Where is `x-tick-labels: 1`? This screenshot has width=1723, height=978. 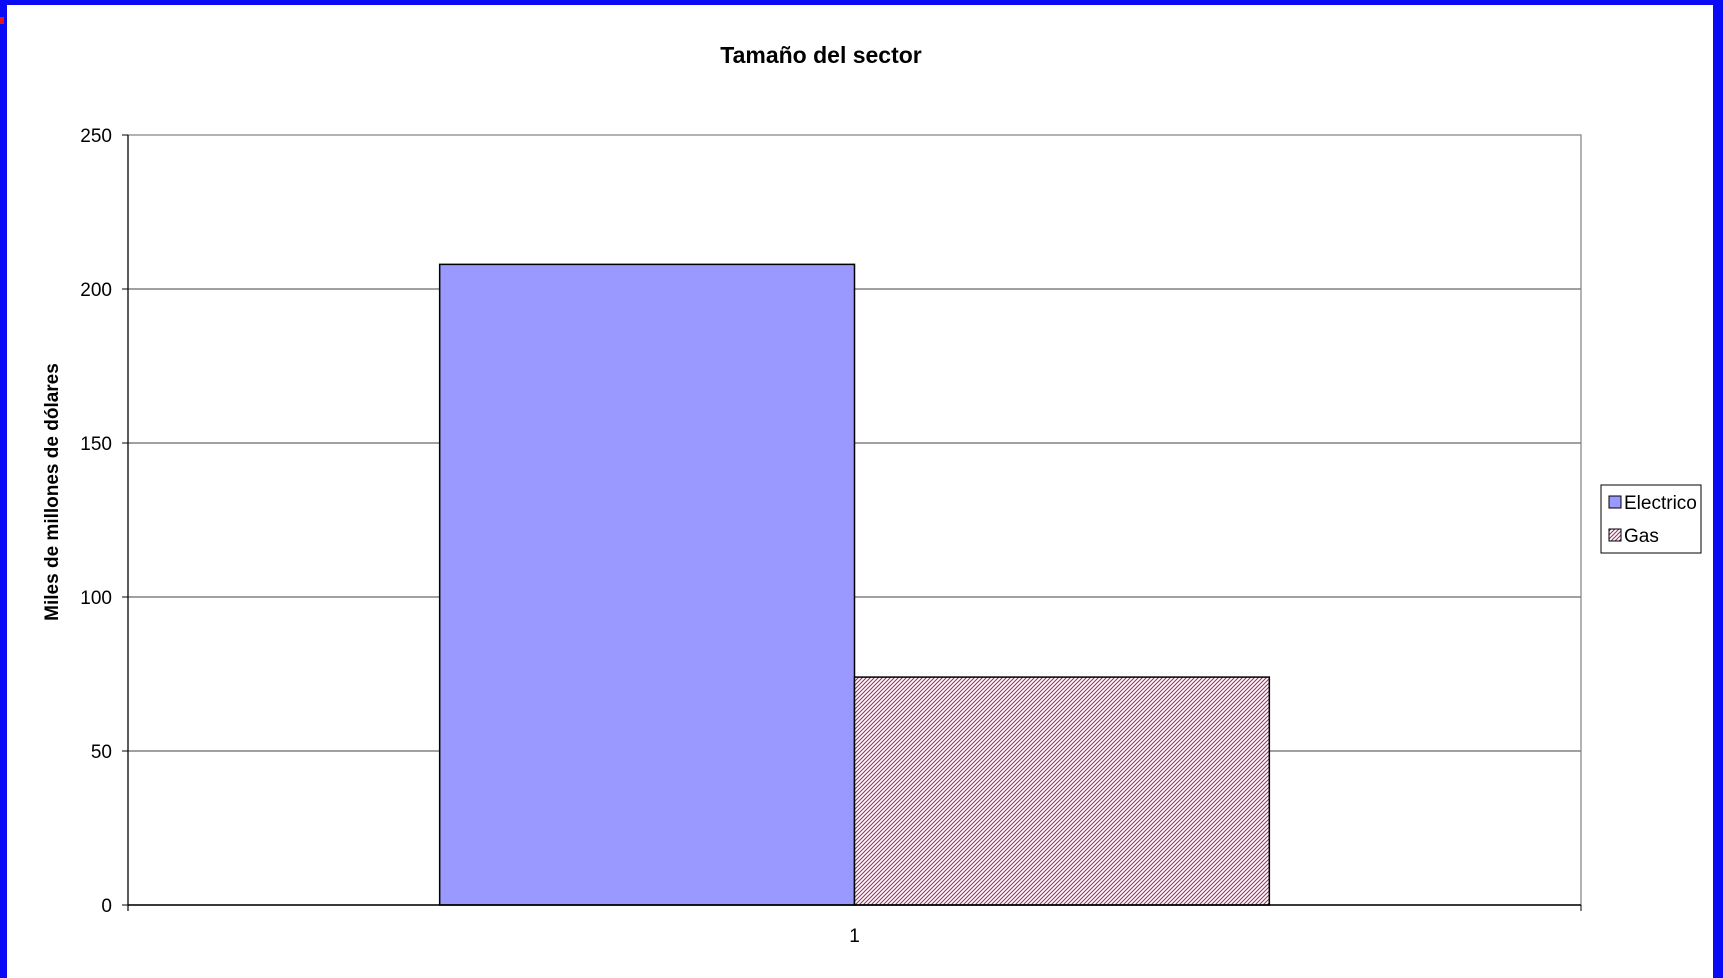
x-tick-labels: 1 is located at coordinates (854, 936).